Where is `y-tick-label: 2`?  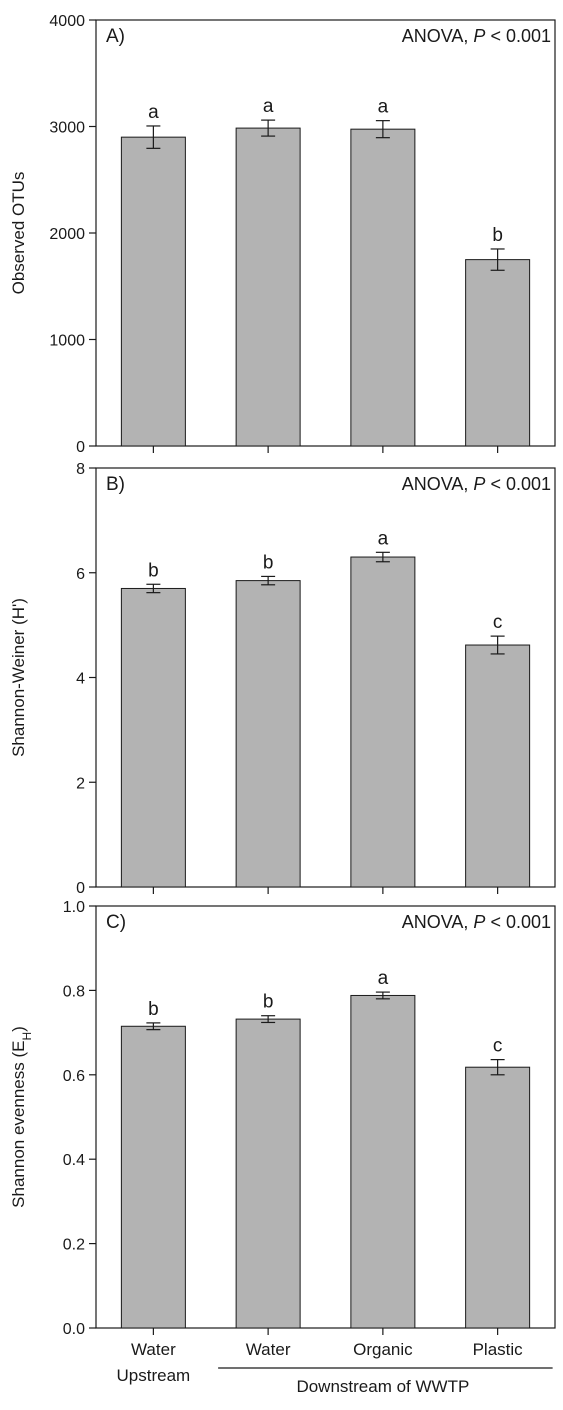 y-tick-label: 2 is located at coordinates (80, 783).